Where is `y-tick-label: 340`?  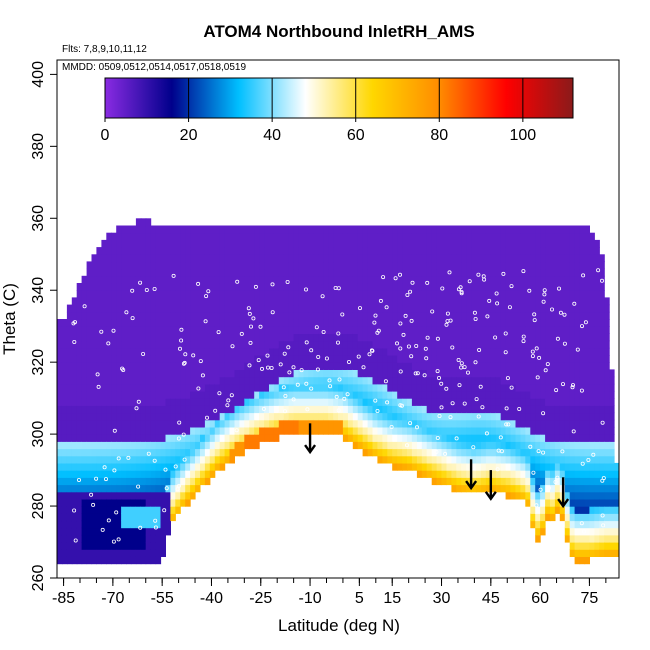 y-tick-label: 340 is located at coordinates (38, 290).